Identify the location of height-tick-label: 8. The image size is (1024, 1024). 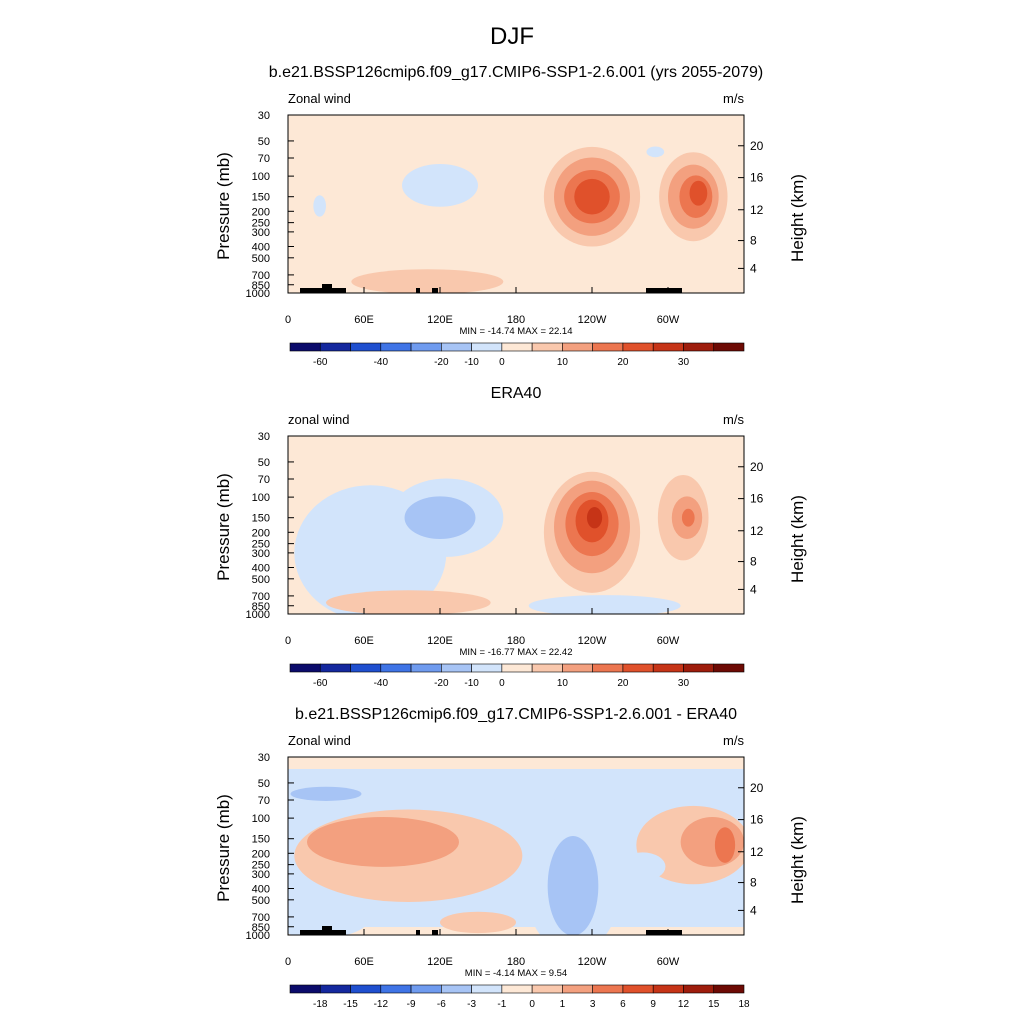
(753, 241).